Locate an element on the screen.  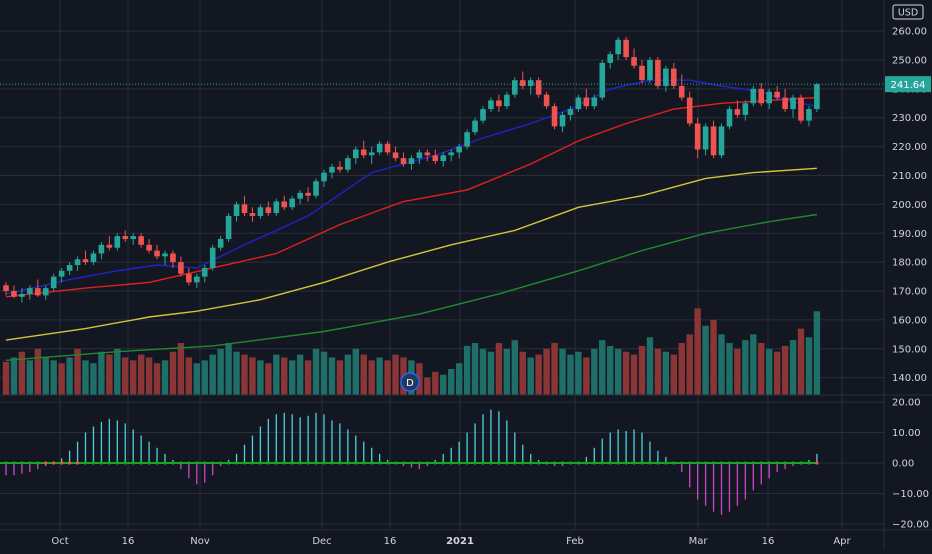
interval-badge is located at coordinates (410, 382).